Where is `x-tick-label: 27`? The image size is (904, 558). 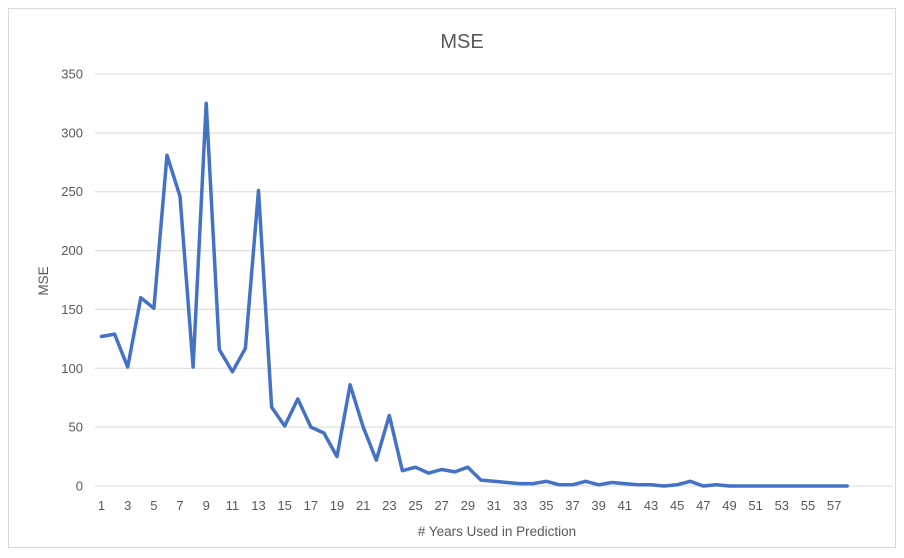
x-tick-label: 27 is located at coordinates (441, 505).